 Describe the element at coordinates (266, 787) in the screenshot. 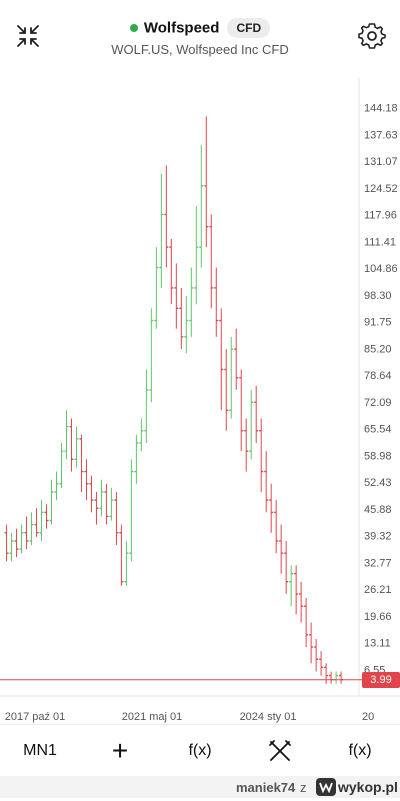

I see `author-username: maniek74` at that location.